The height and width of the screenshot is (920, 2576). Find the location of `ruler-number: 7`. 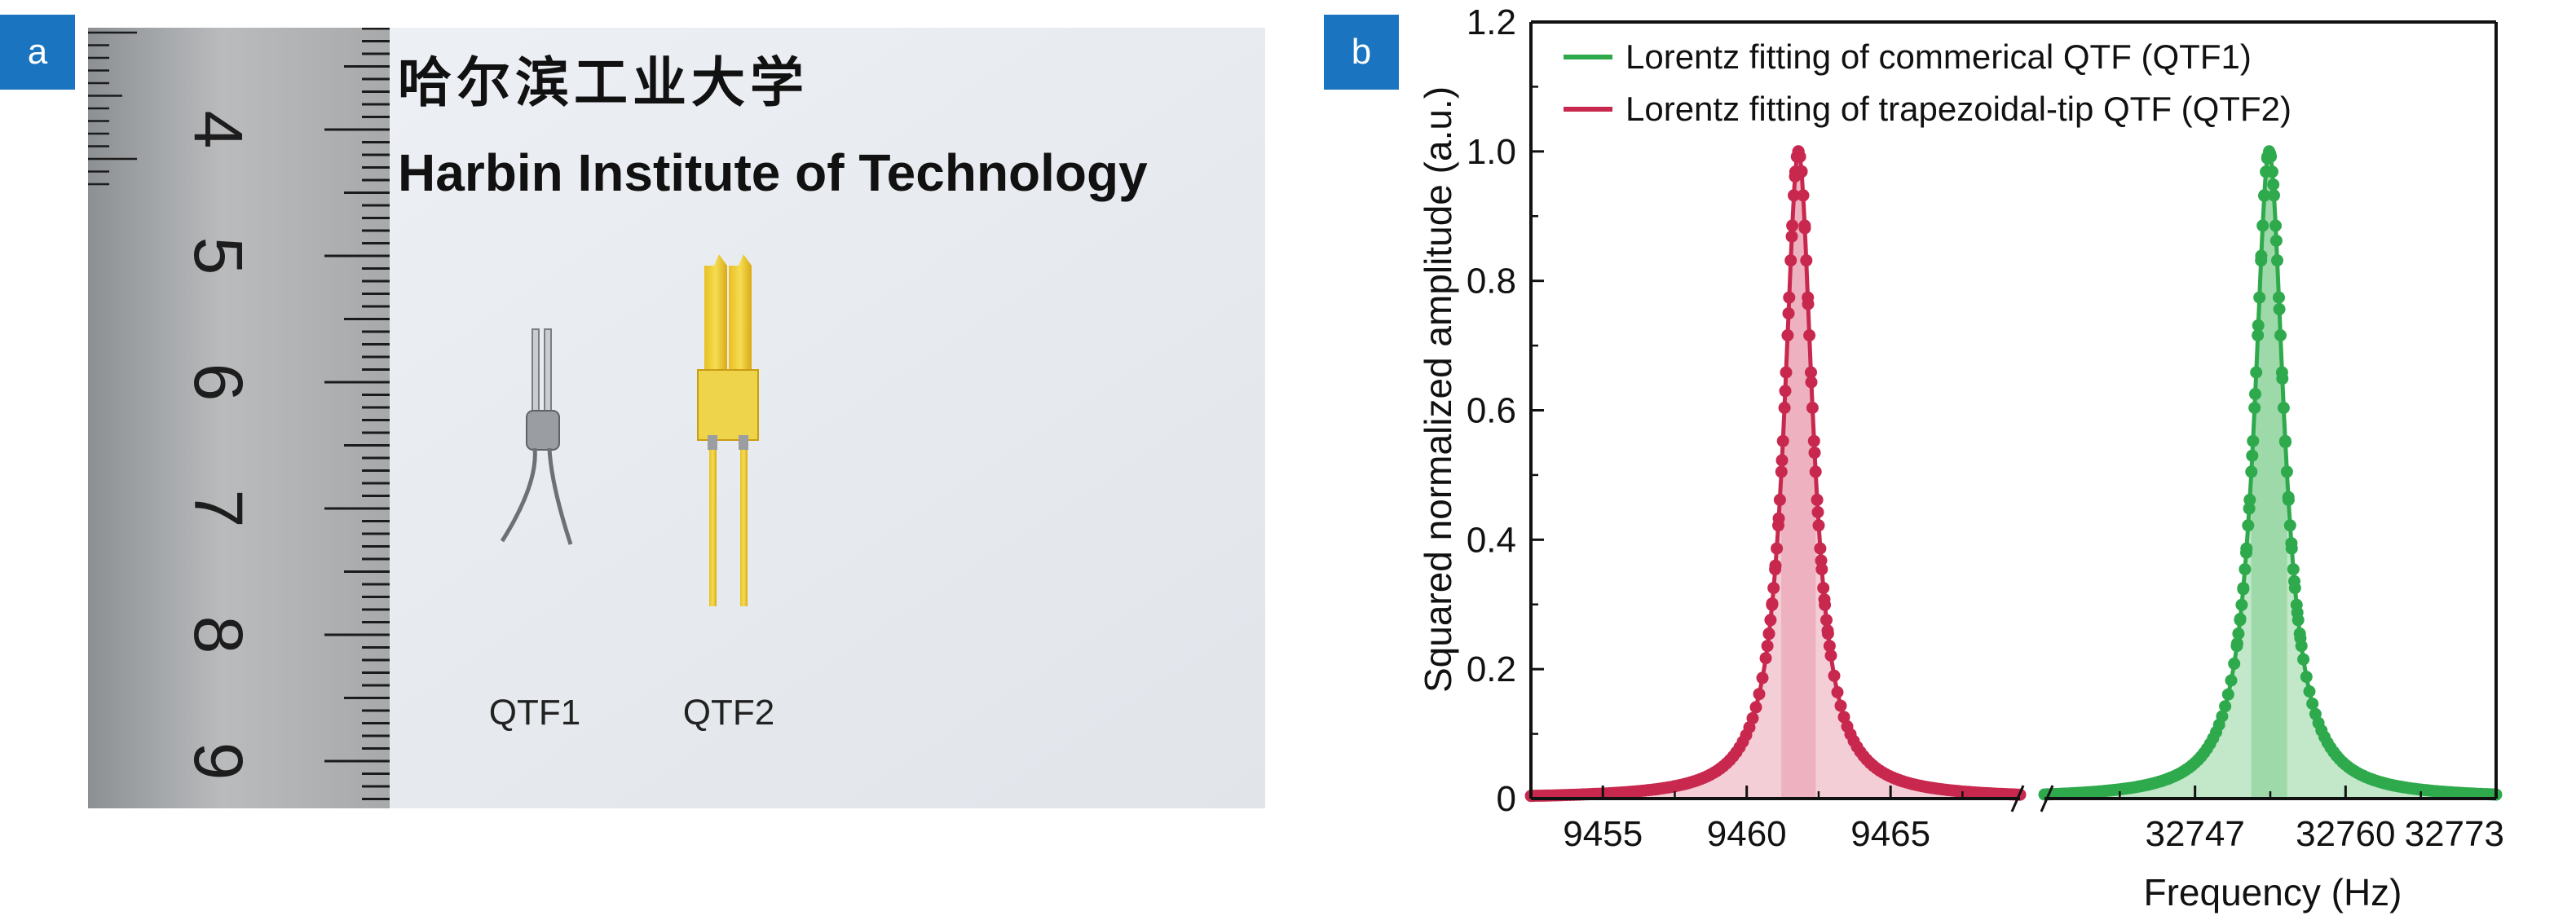

ruler-number: 7 is located at coordinates (218, 509).